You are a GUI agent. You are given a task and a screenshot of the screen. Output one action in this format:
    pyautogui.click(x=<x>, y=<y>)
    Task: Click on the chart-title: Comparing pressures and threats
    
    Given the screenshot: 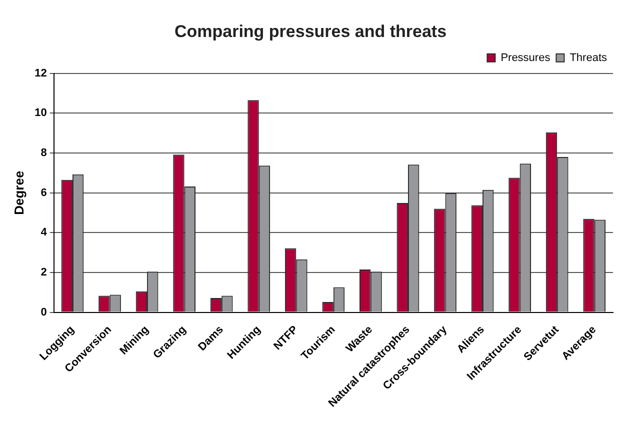 What is the action you would take?
    pyautogui.click(x=310, y=31)
    